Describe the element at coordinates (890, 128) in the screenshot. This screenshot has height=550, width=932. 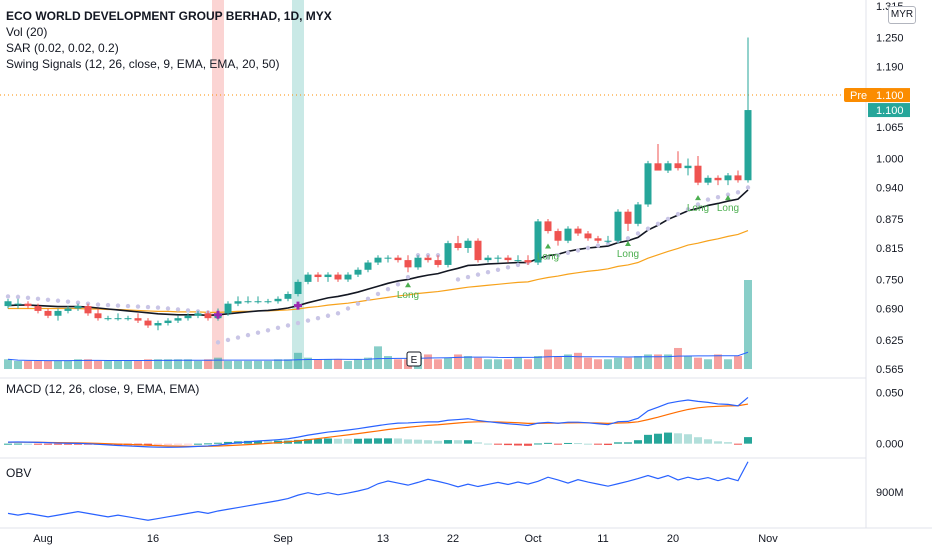
I see `price-tick-label: 1.065` at that location.